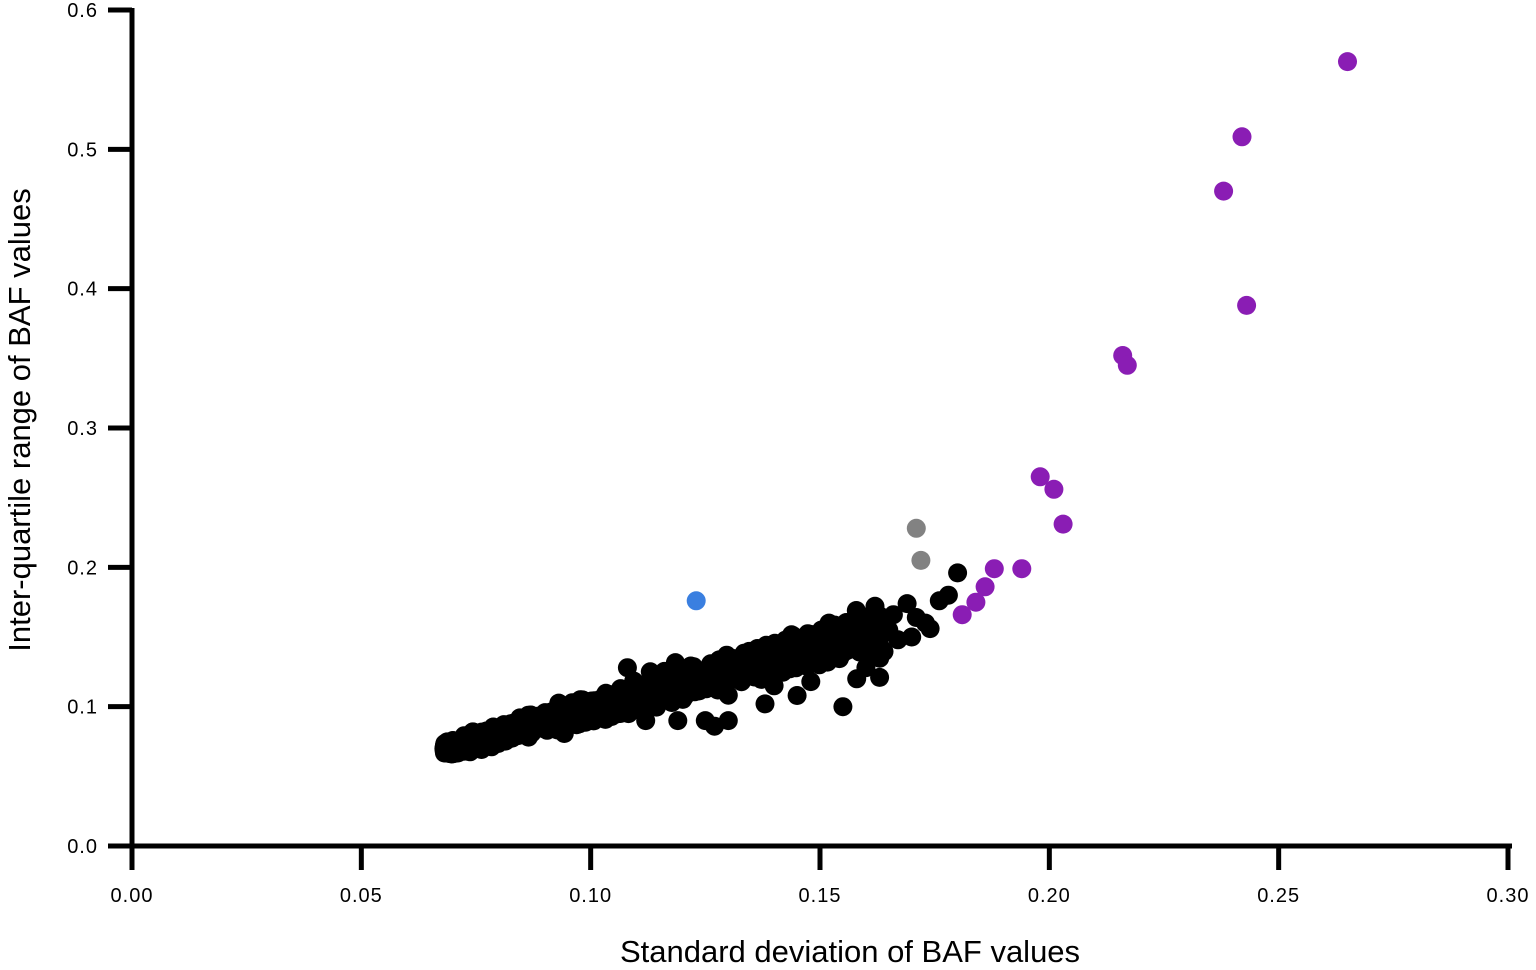 This screenshot has width=1536, height=970. Describe the element at coordinates (82, 150) in the screenshot. I see `y-tick-label-5: 0.5` at that location.